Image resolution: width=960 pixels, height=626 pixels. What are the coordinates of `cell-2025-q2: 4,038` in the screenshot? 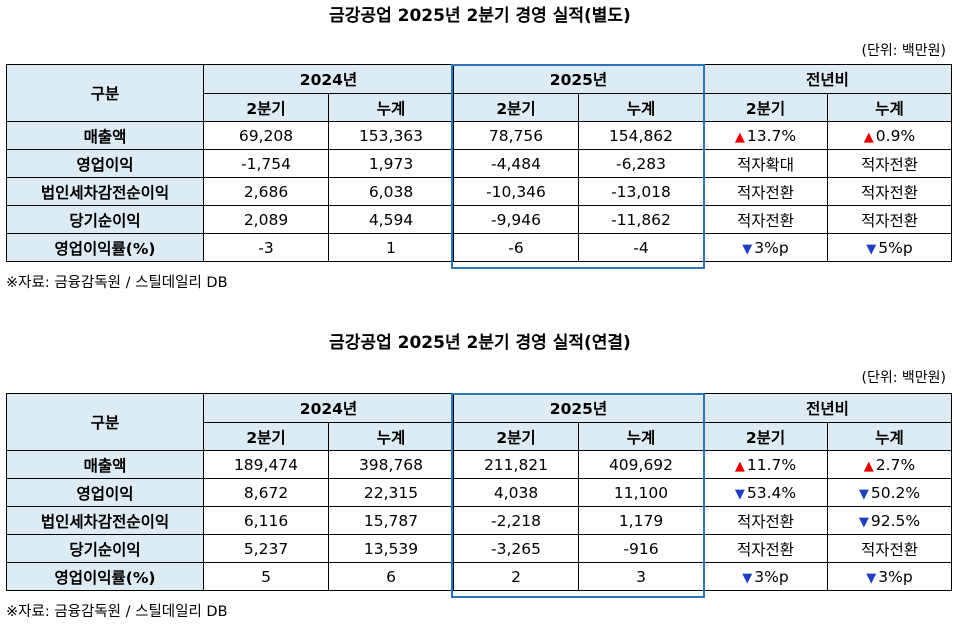 It's located at (516, 492).